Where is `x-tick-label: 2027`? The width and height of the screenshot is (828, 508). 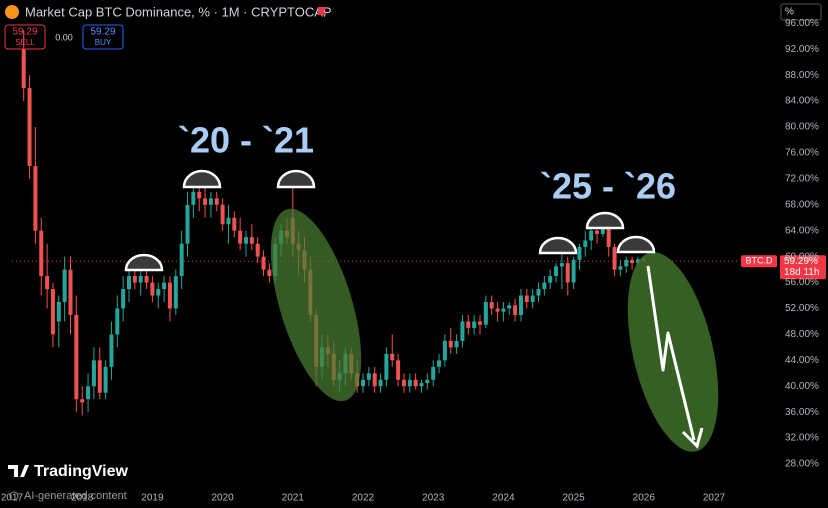
x-tick-label: 2027 is located at coordinates (714, 498).